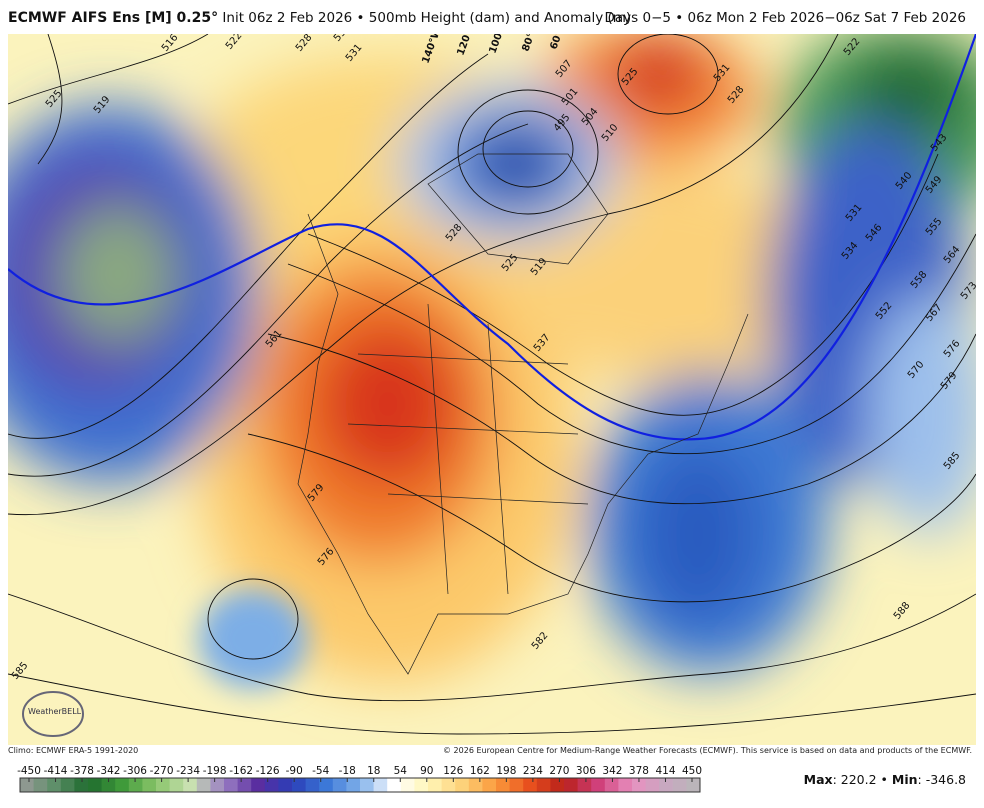  I want to click on colorbar-tick-label: -54, so click(320, 771).